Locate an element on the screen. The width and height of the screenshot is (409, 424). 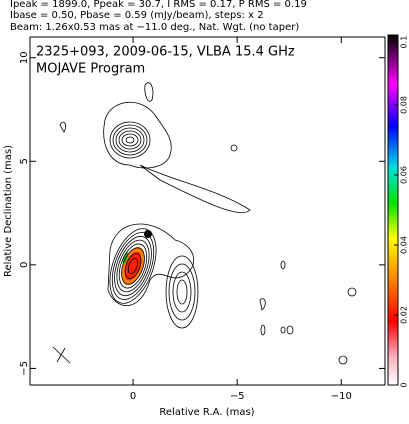
x-tick-label: 0 is located at coordinates (133, 396).